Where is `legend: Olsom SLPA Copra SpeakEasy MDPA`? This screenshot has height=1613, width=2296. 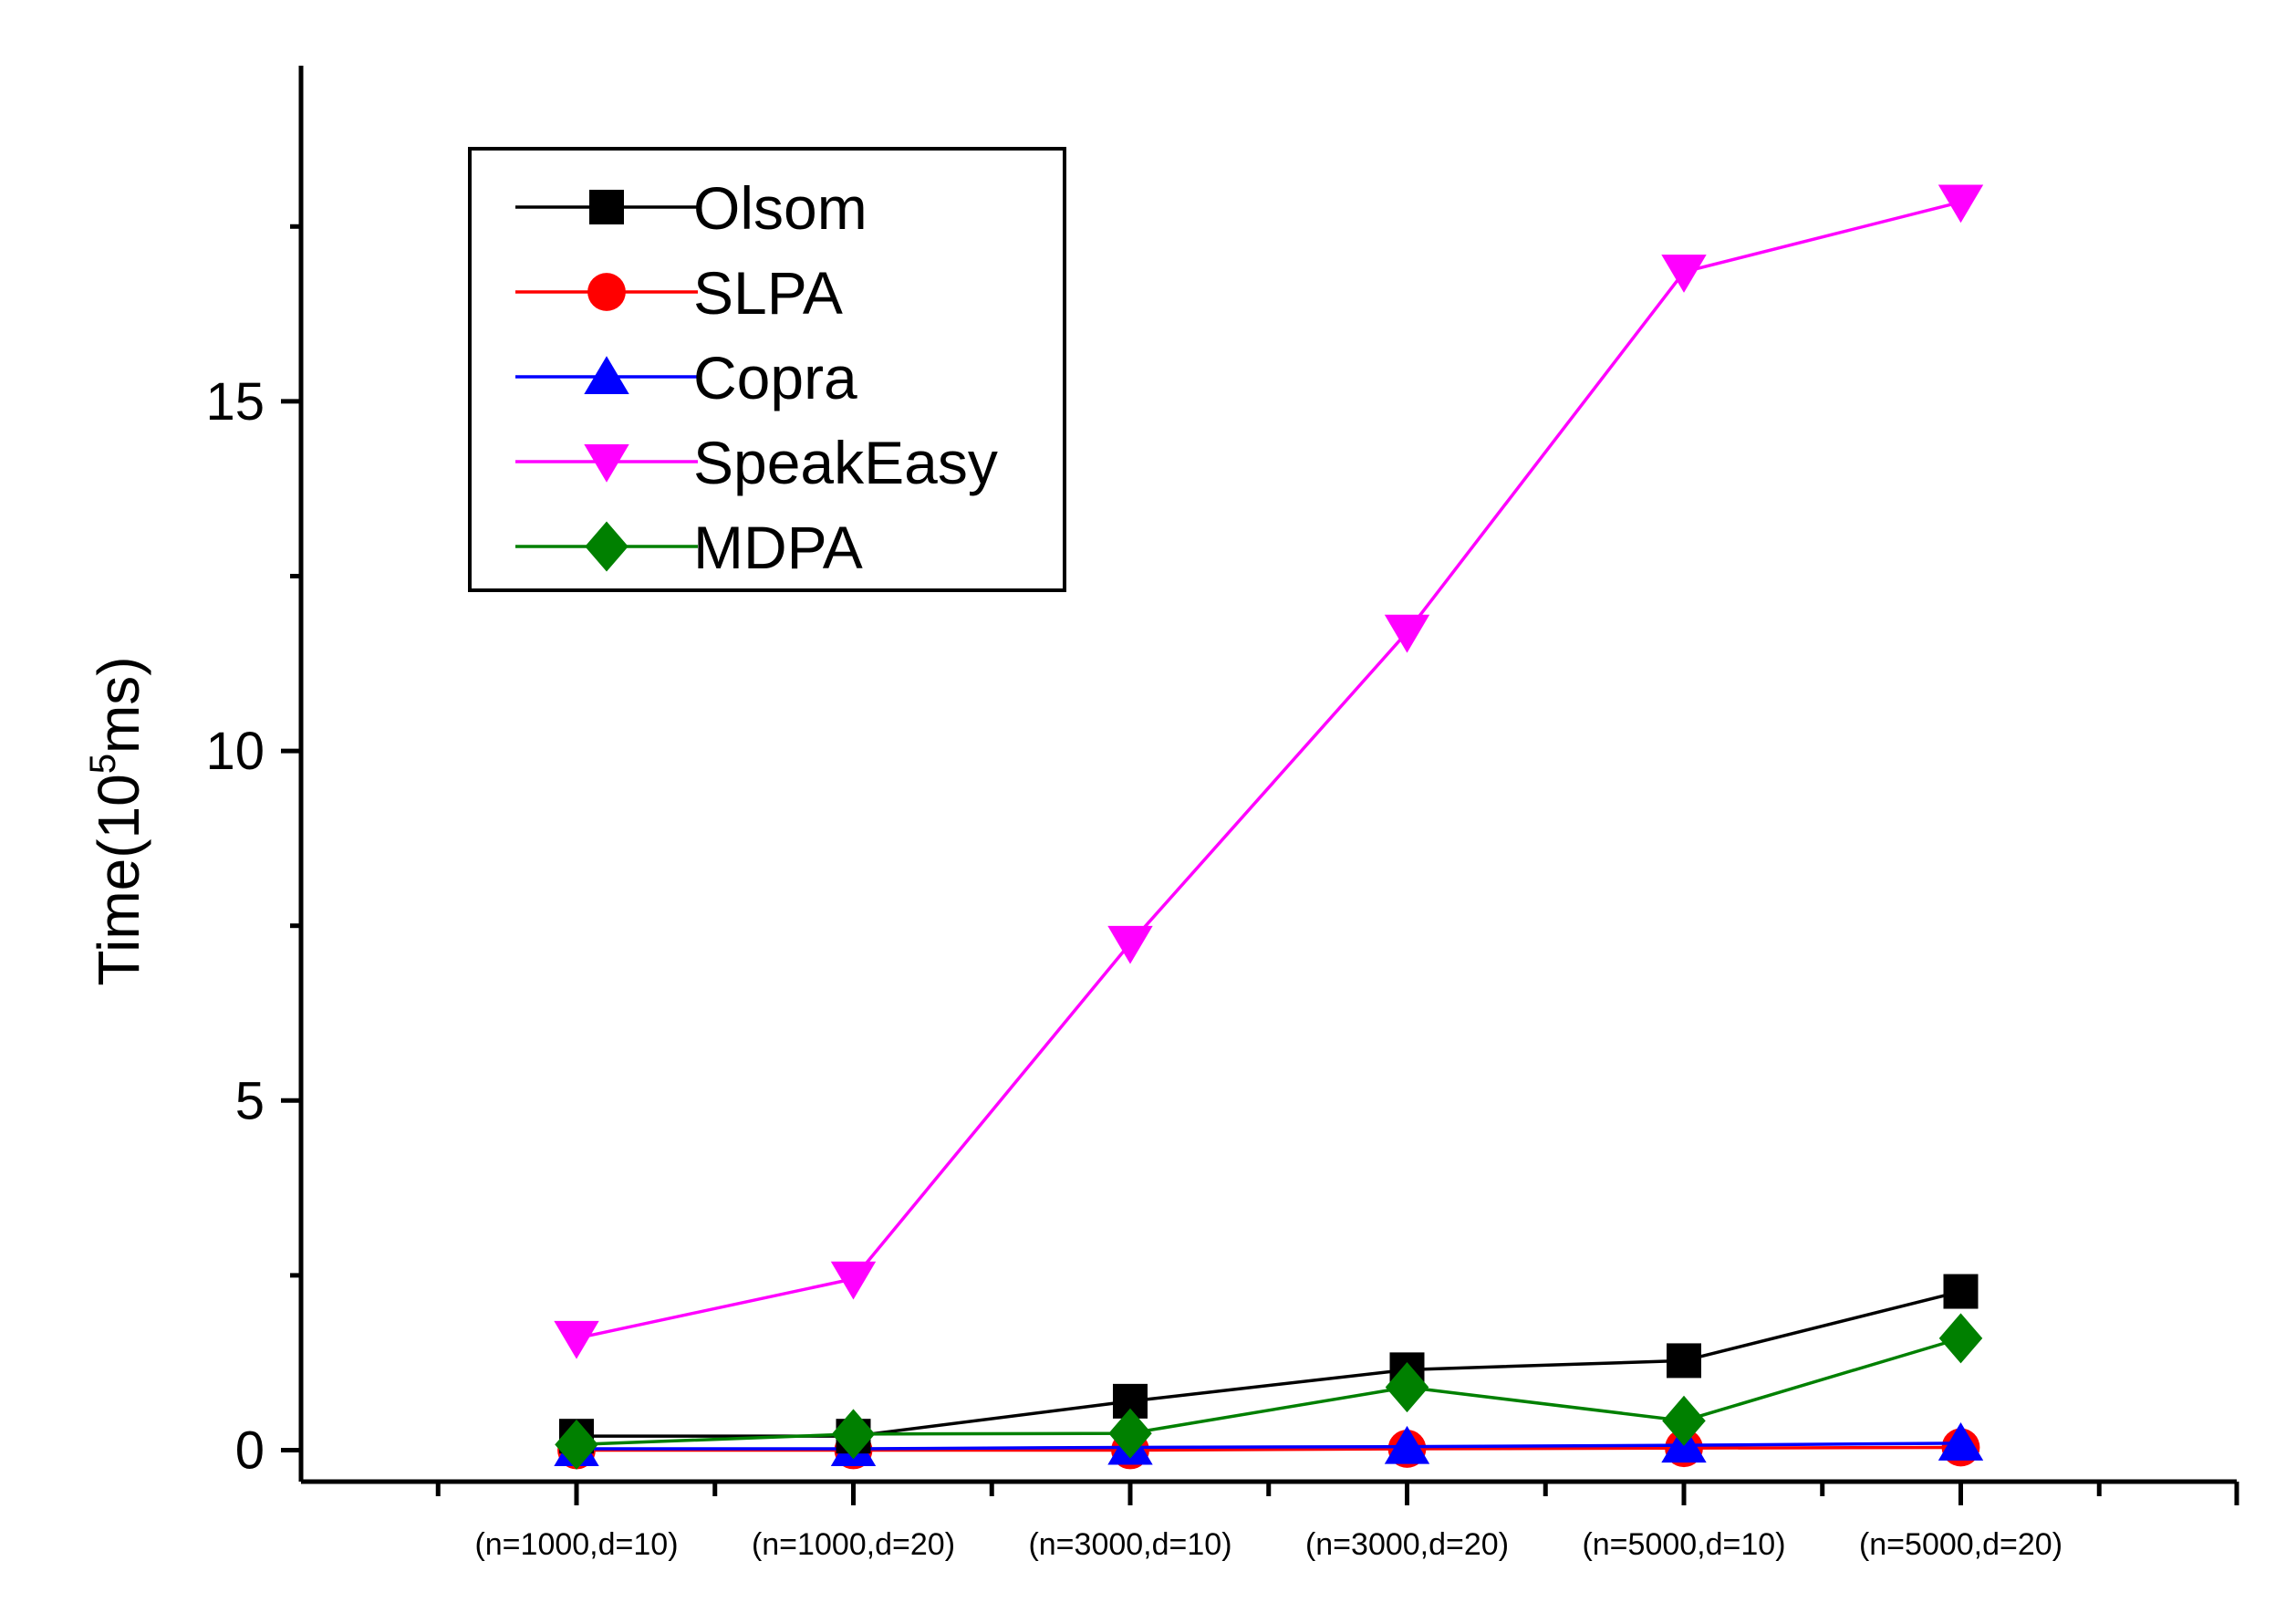 legend: Olsom SLPA Copra SpeakEasy MDPA is located at coordinates (767, 369).